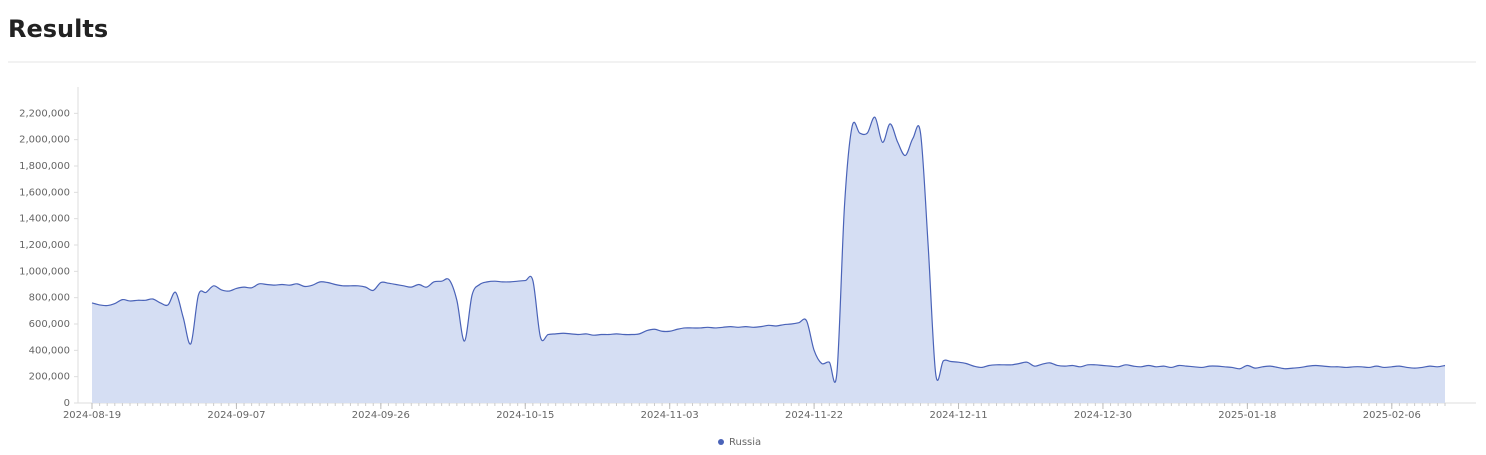  What do you see at coordinates (67, 403) in the screenshot?
I see `y-tick-label: 0` at bounding box center [67, 403].